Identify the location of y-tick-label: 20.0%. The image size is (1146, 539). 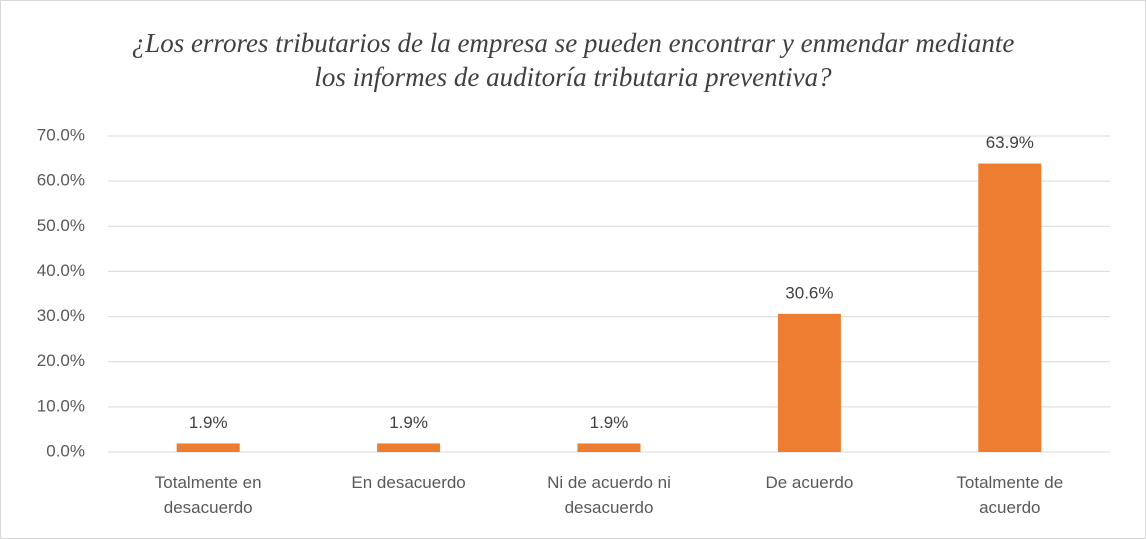
(61, 360).